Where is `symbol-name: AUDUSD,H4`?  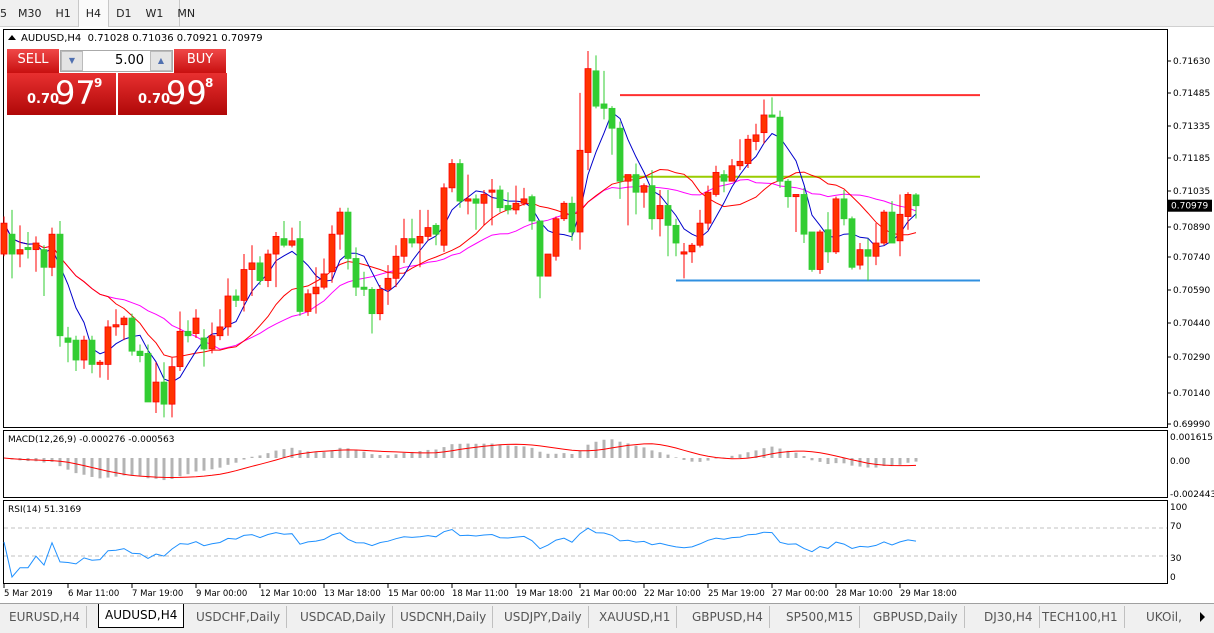 symbol-name: AUDUSD,H4 is located at coordinates (51, 38).